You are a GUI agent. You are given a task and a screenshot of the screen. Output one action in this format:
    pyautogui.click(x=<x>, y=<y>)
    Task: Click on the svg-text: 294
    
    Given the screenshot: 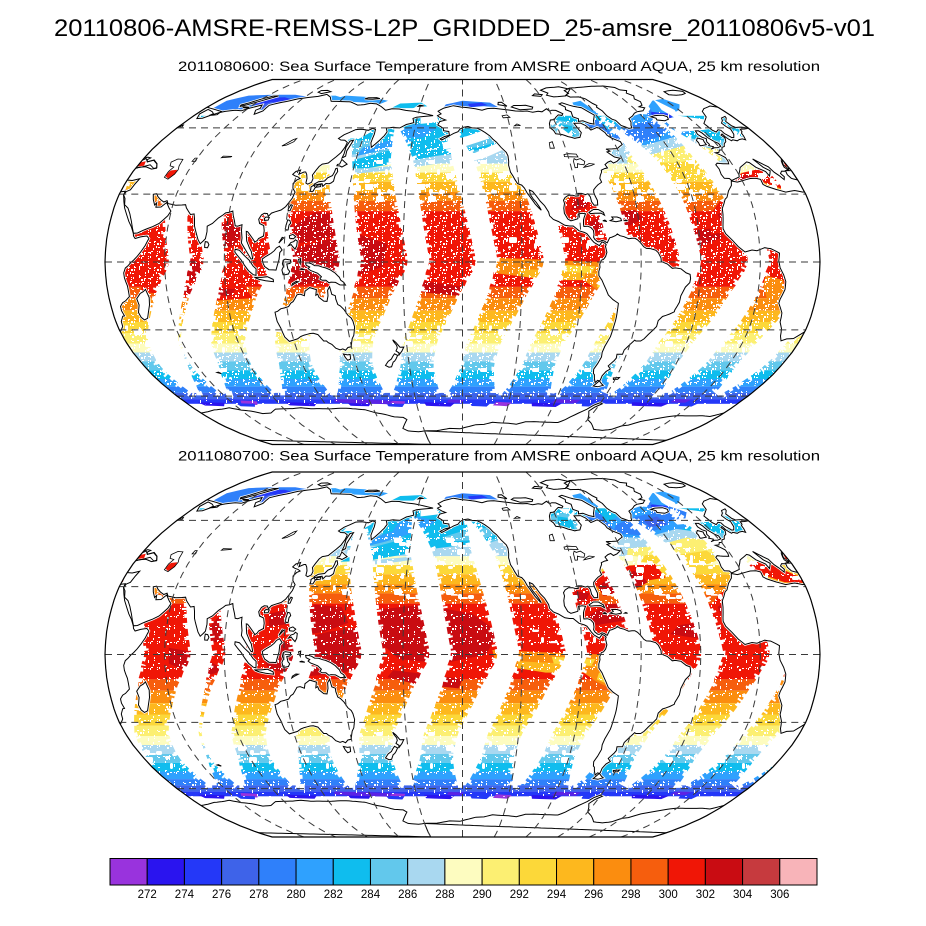 What is the action you would take?
    pyautogui.click(x=557, y=895)
    